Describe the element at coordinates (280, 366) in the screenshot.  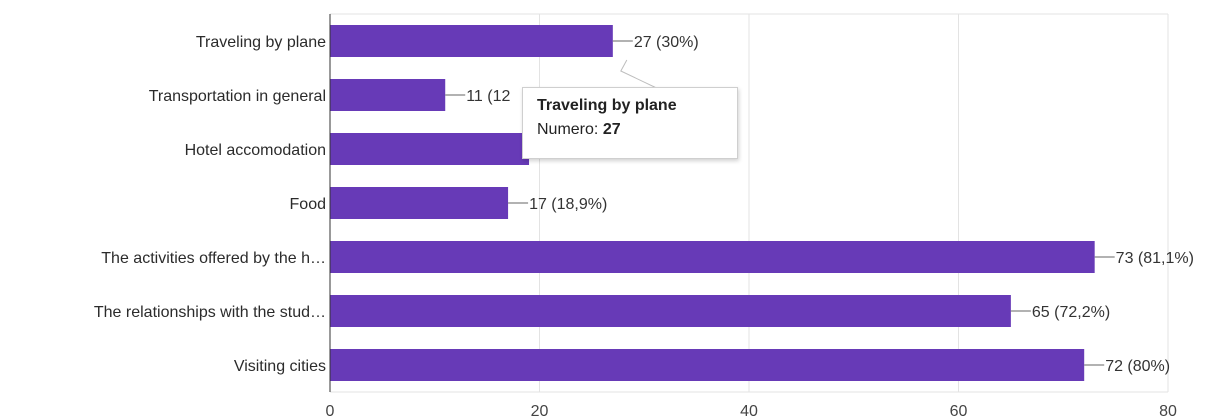
I see `category-label: Visiting cities` at that location.